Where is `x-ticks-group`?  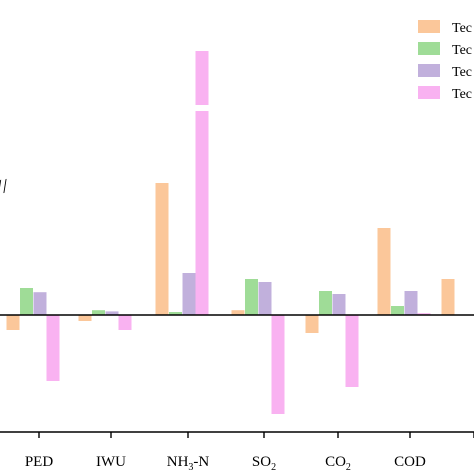 x-ticks-group is located at coordinates (256, 435).